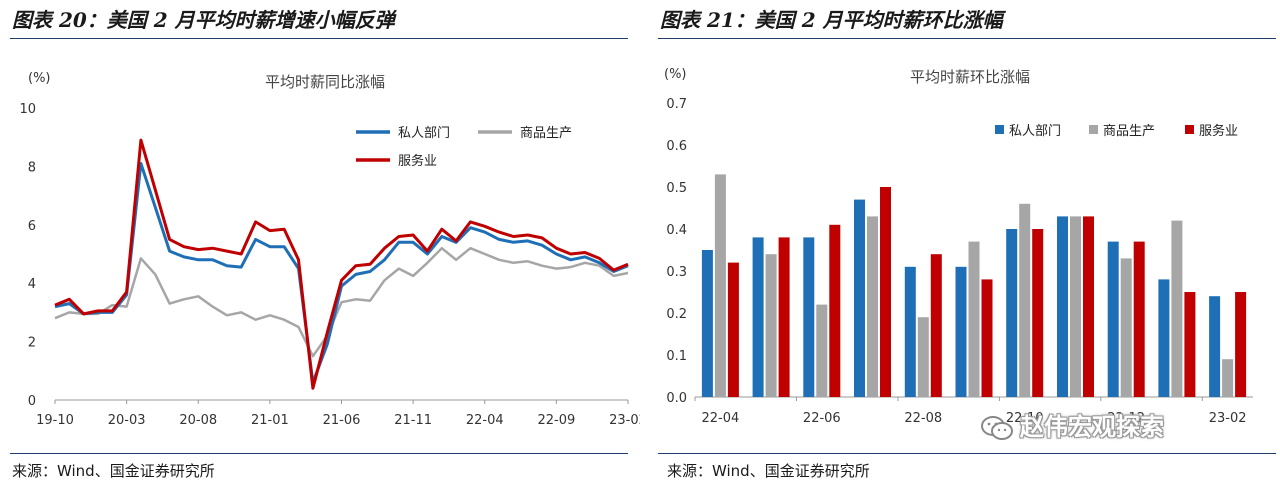 This screenshot has height=485, width=1280. Describe the element at coordinates (127, 420) in the screenshot. I see `x-tick-label: 20-03` at that location.